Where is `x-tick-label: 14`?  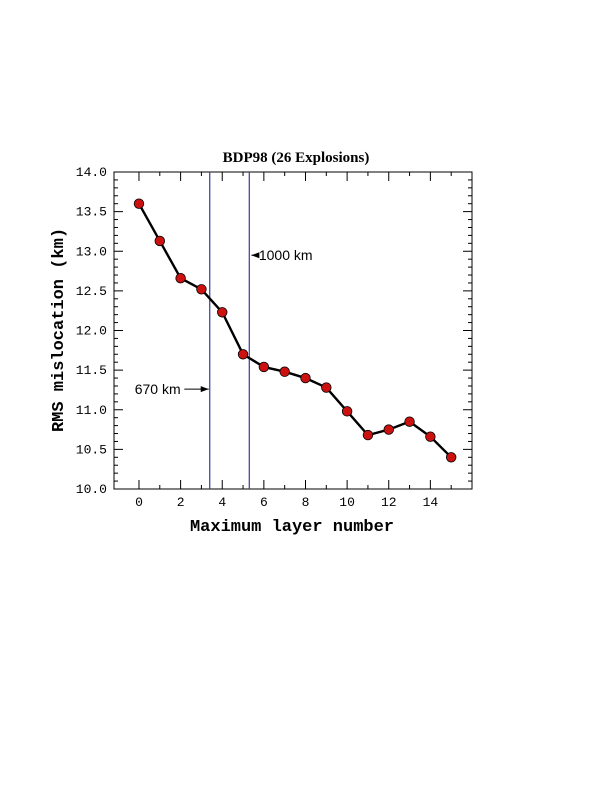
x-tick-label: 14 is located at coordinates (431, 502).